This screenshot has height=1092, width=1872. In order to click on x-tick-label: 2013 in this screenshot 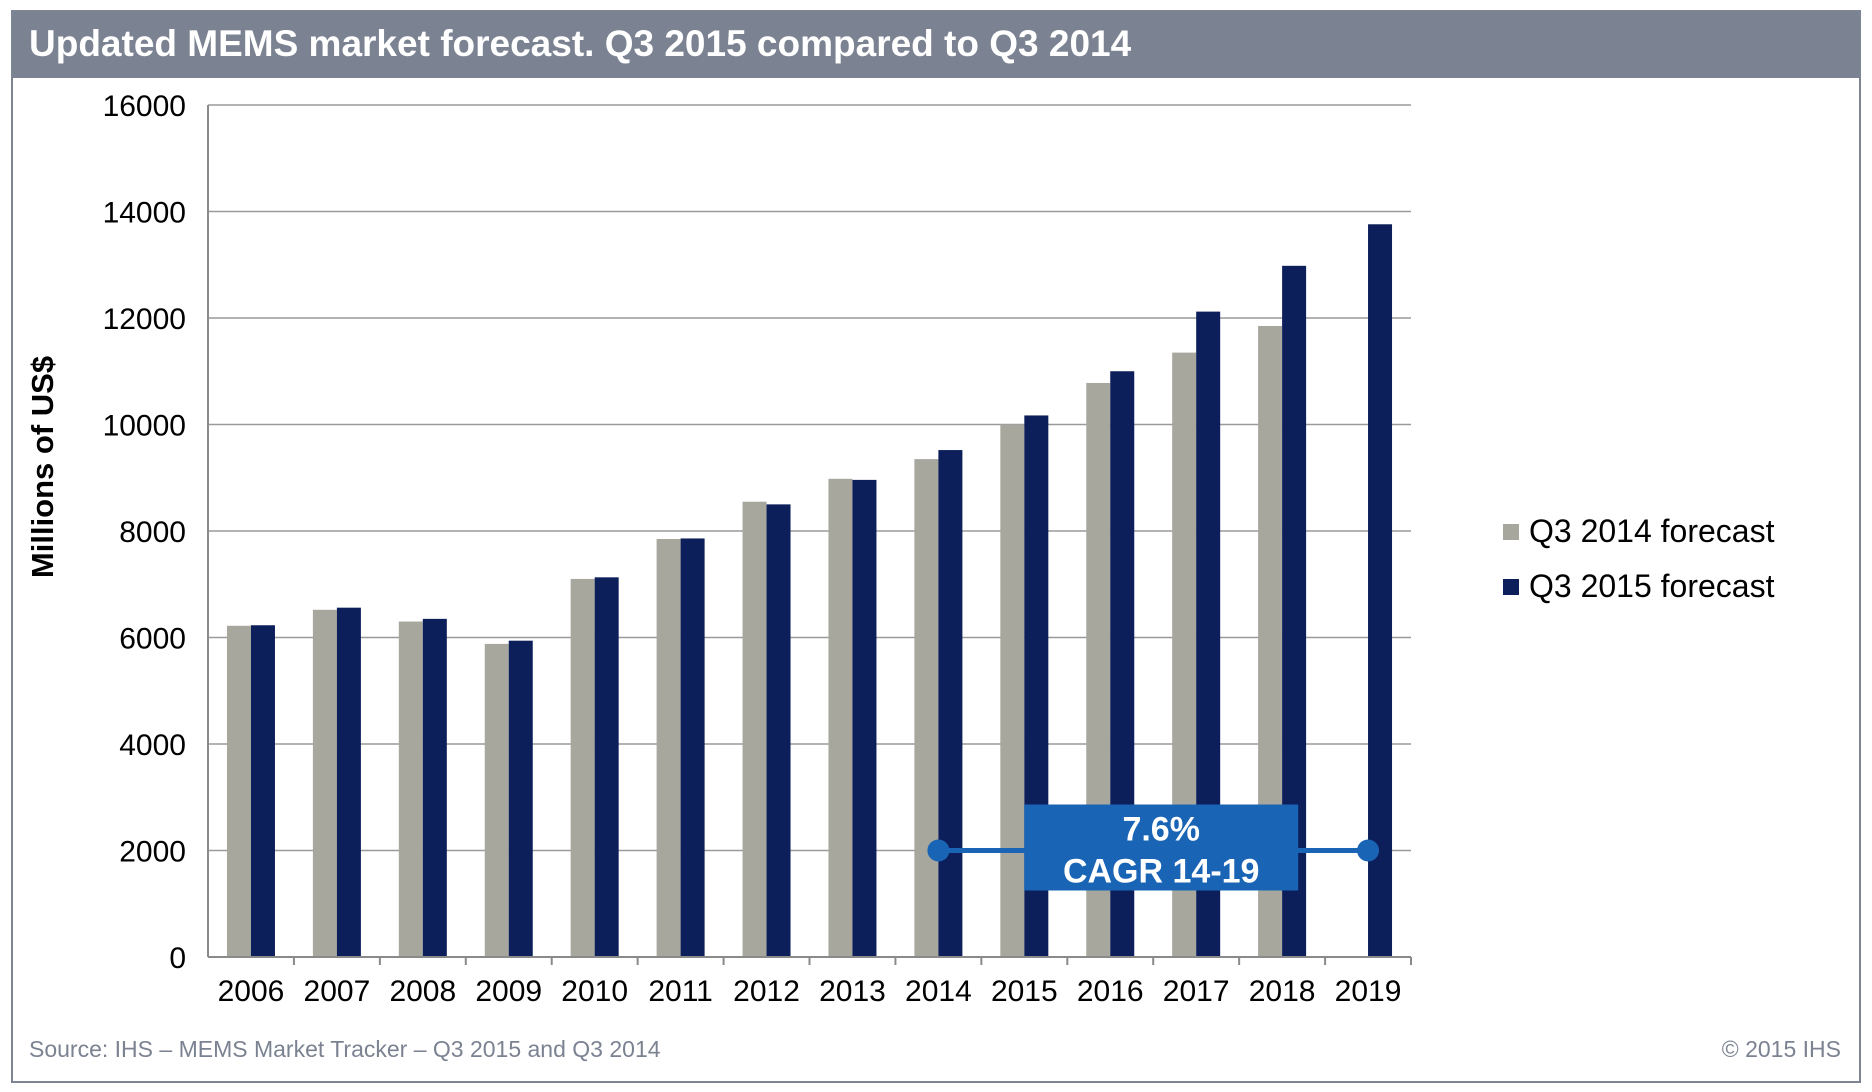, I will do `click(852, 991)`.